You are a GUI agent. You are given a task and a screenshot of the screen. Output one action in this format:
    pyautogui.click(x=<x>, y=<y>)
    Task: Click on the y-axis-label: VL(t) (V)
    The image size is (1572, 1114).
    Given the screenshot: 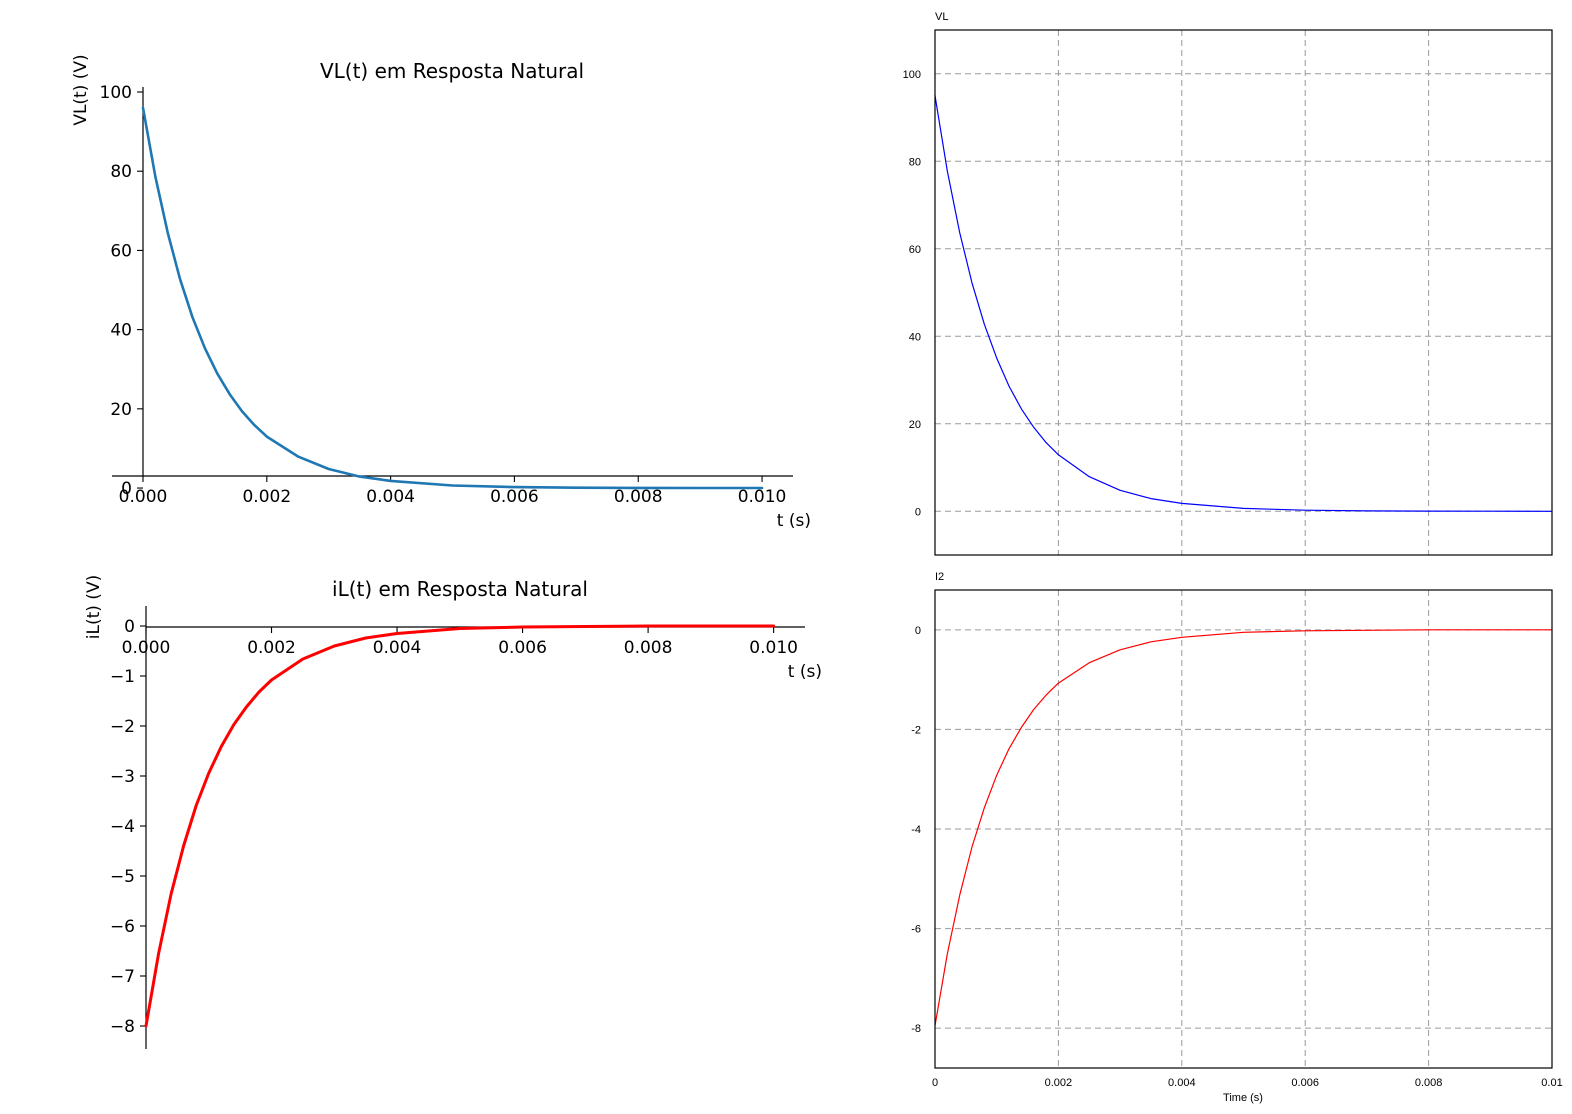 What is the action you would take?
    pyautogui.click(x=81, y=89)
    